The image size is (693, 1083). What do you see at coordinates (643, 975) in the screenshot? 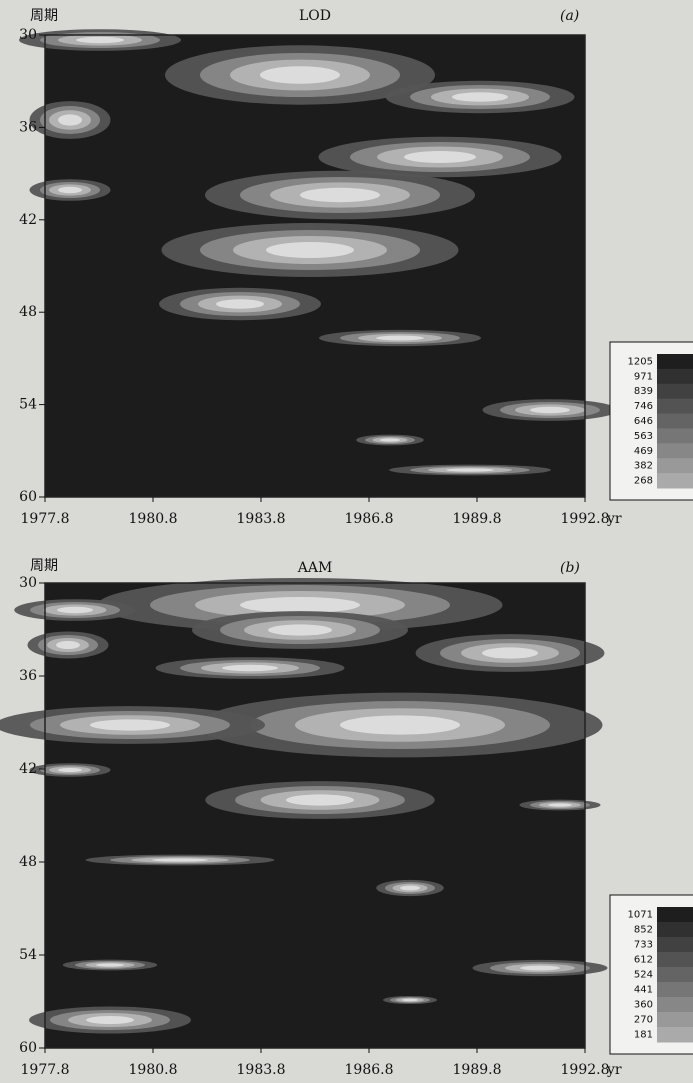
I see `colorbar-label: 524` at bounding box center [643, 975].